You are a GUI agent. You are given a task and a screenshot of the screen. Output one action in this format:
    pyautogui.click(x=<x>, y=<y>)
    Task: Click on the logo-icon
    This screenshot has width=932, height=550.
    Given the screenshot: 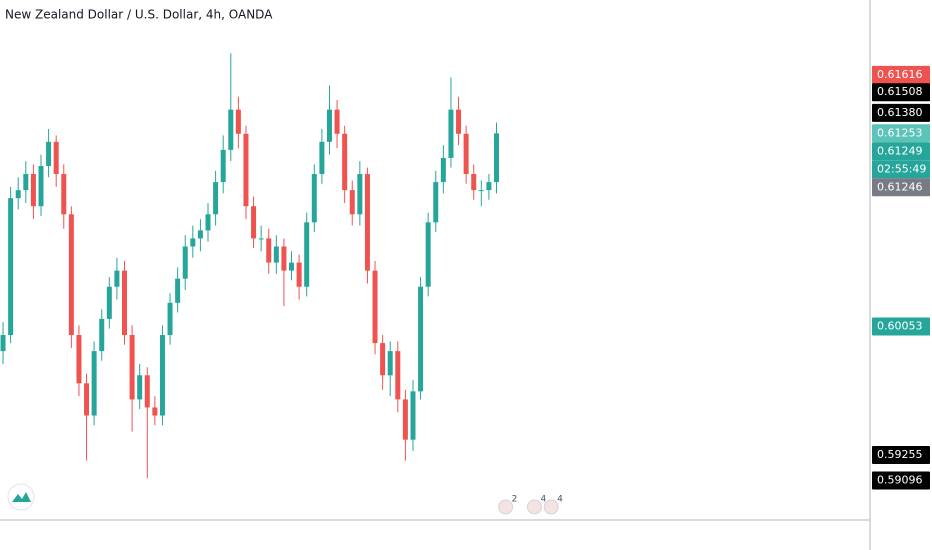 What is the action you would take?
    pyautogui.click(x=21, y=497)
    